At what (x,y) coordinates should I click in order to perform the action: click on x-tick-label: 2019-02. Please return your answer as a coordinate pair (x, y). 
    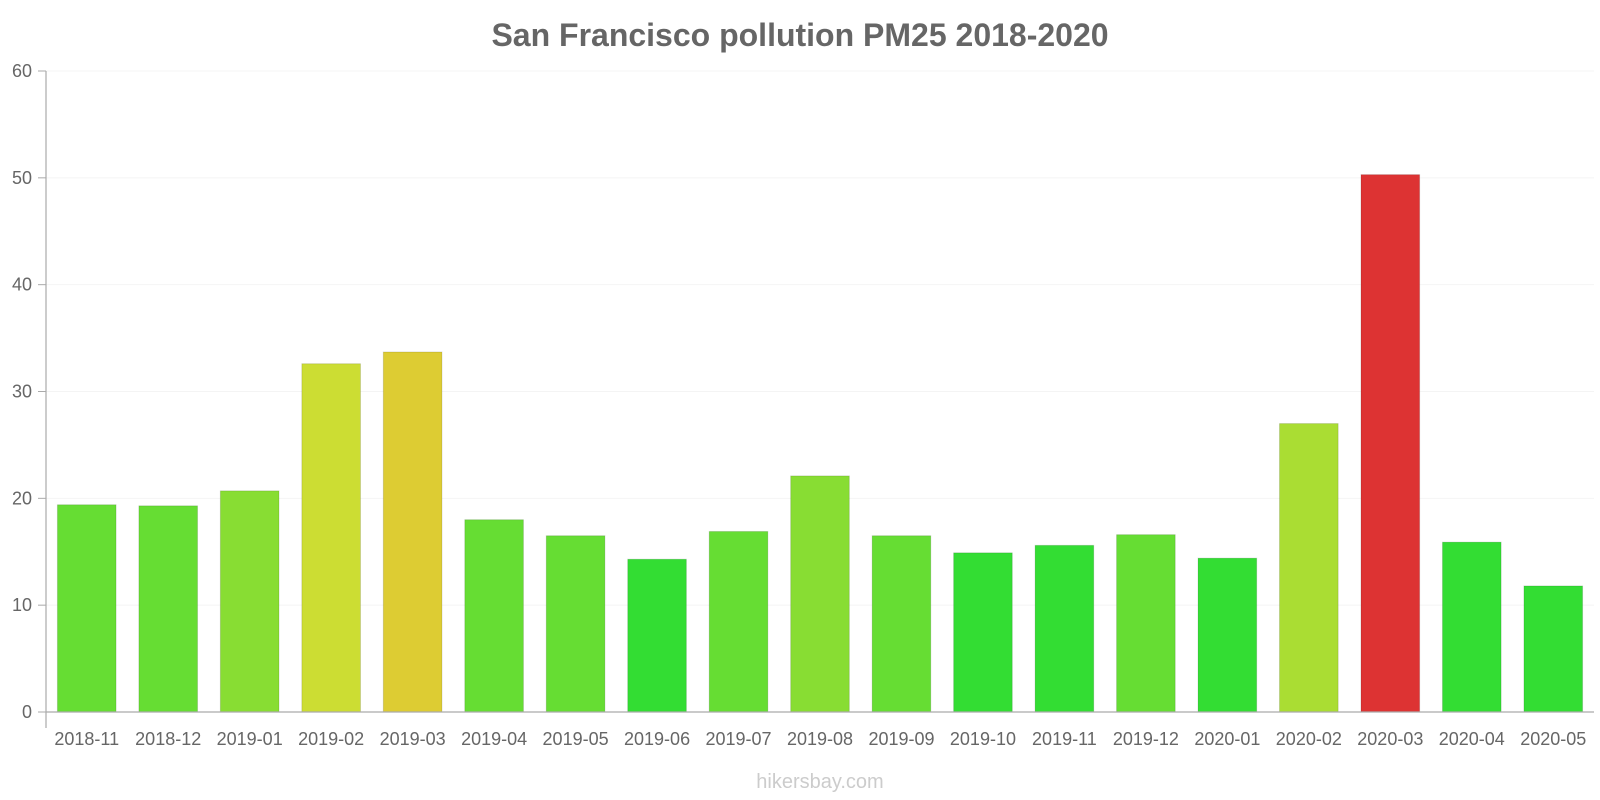
    Looking at the image, I should click on (331, 739).